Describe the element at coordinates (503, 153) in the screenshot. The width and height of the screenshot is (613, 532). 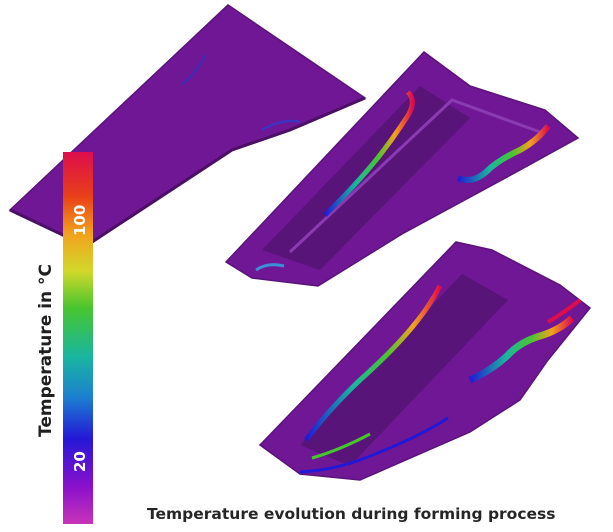
I see `intermediate-part-hot-flange-right` at that location.